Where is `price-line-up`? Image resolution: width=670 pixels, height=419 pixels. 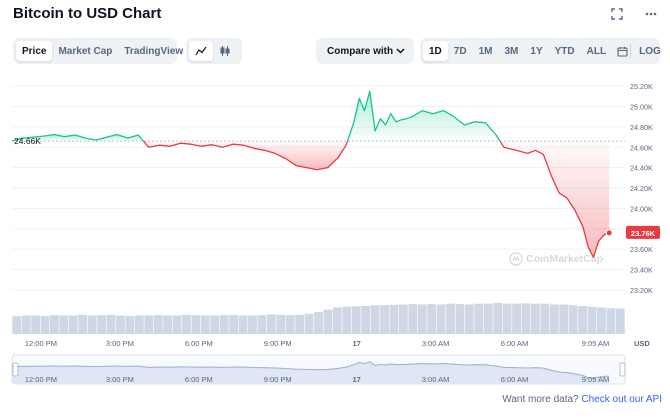 price-line-up is located at coordinates (423, 116).